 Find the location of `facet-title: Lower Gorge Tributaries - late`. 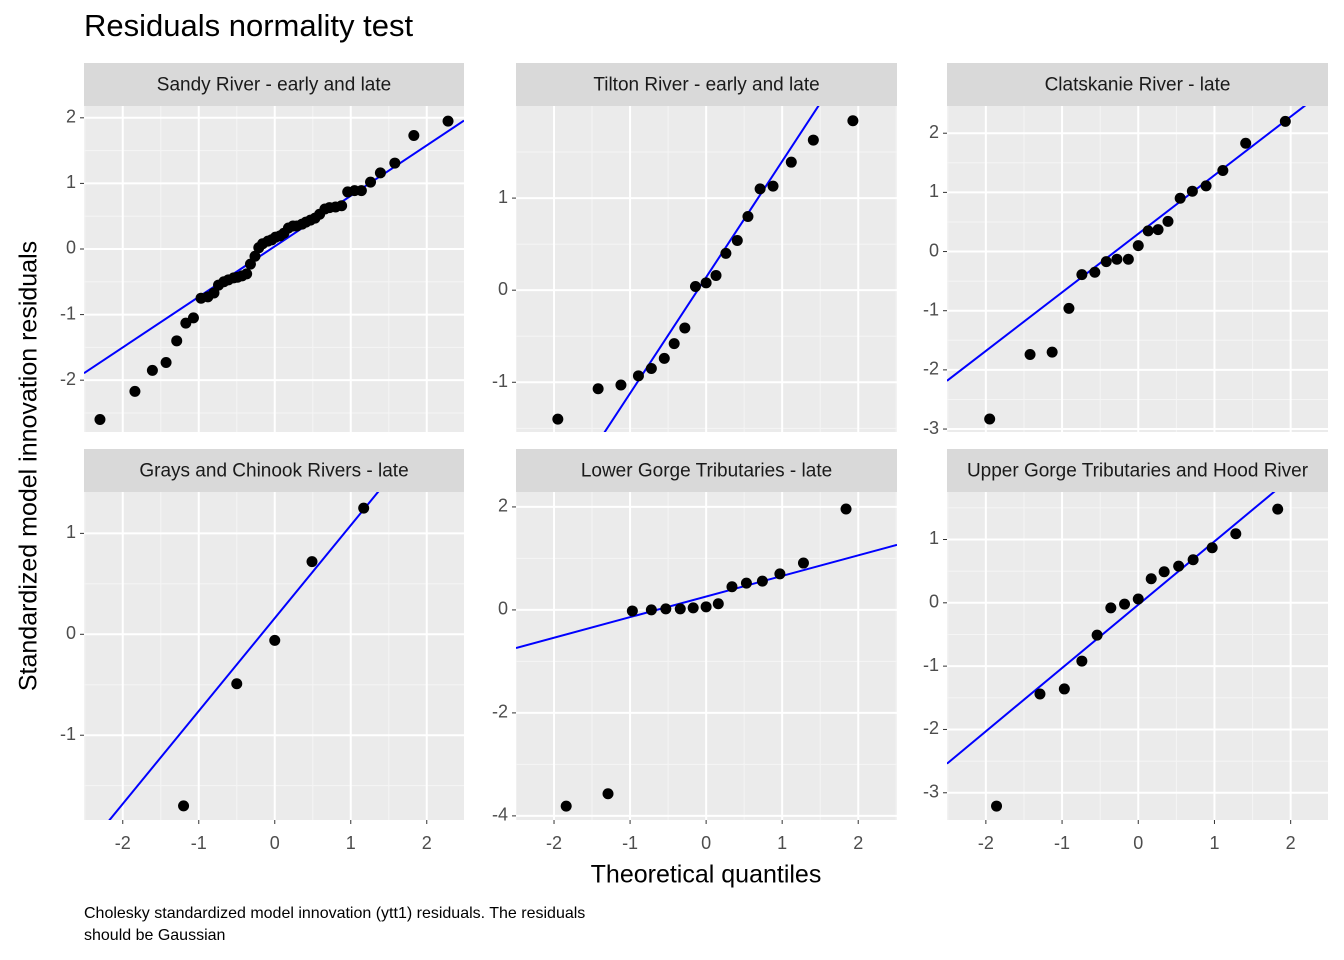

facet-title: Lower Gorge Tributaries - late is located at coordinates (706, 471).